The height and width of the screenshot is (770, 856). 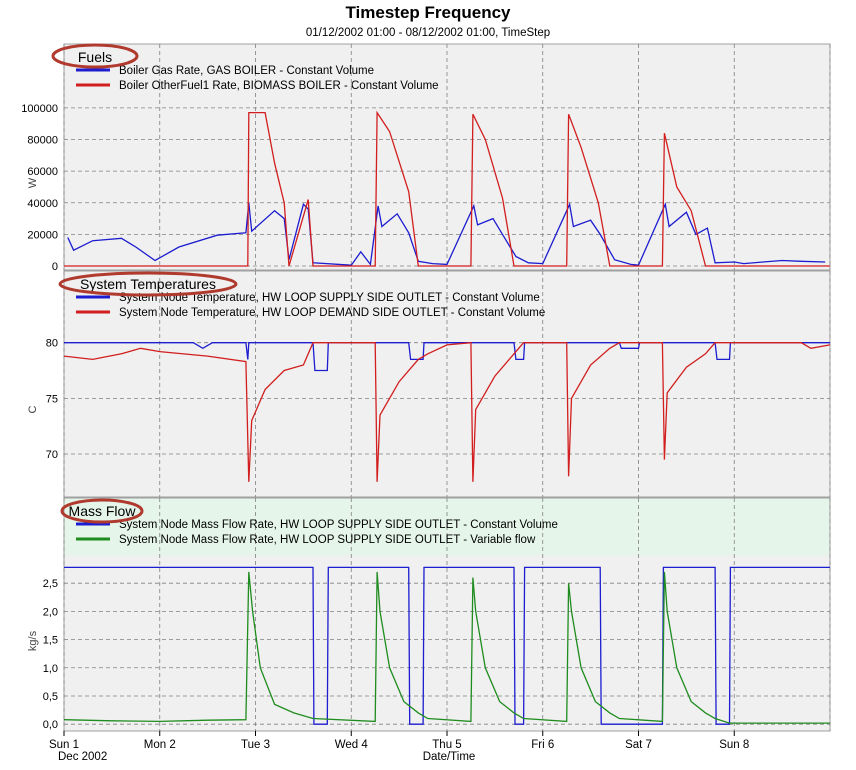 I want to click on panel-title: Fuels, so click(x=95, y=57).